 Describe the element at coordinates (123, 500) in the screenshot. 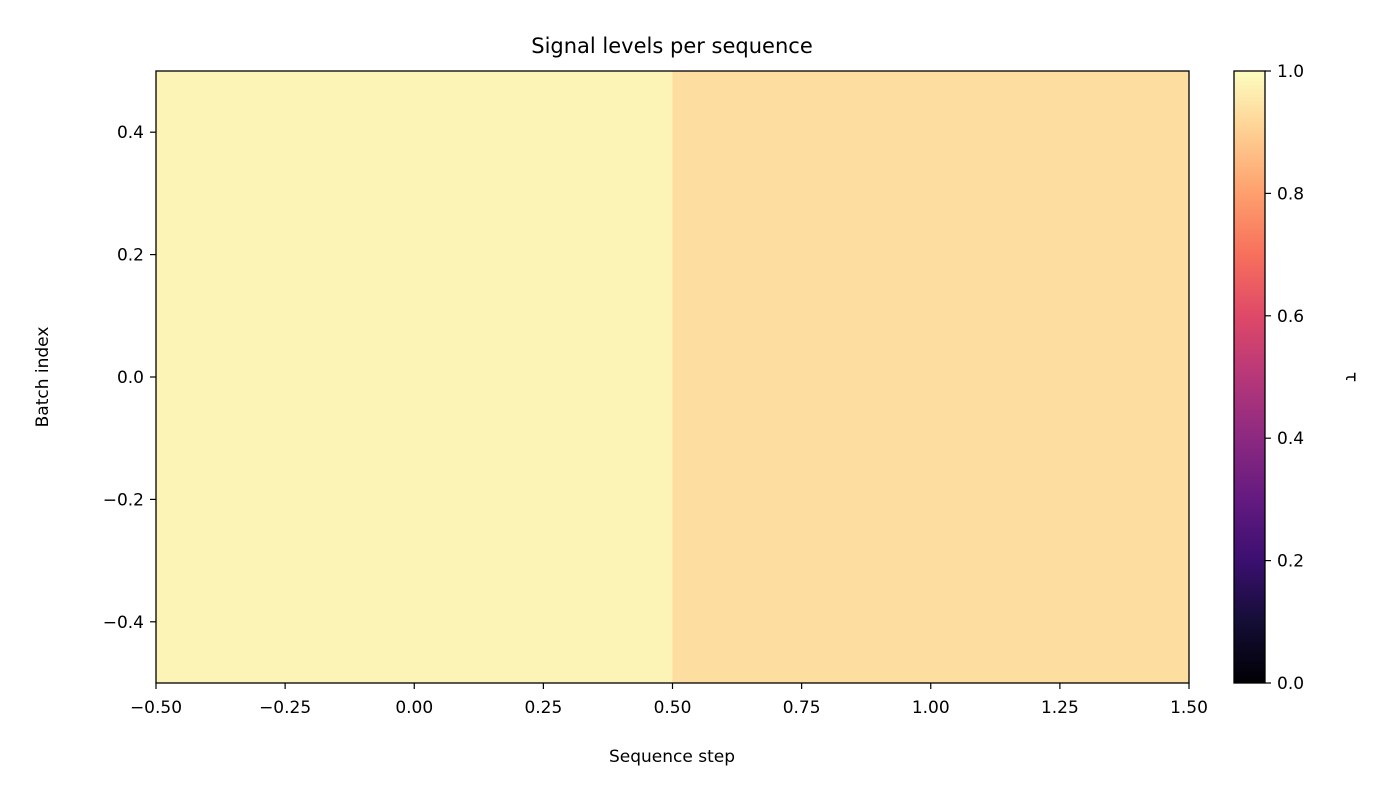

I see `y-tick-label: −0.2` at that location.